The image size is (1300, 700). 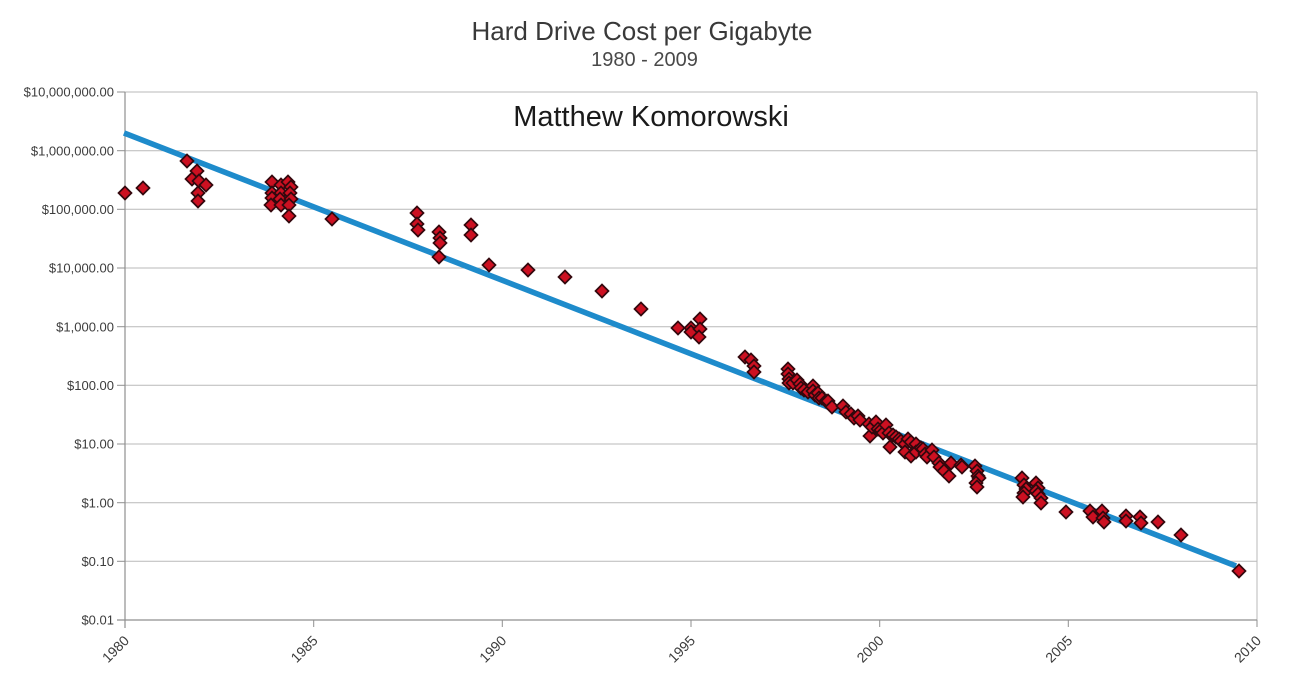 I want to click on svg-text: $1.00, so click(x=97, y=502).